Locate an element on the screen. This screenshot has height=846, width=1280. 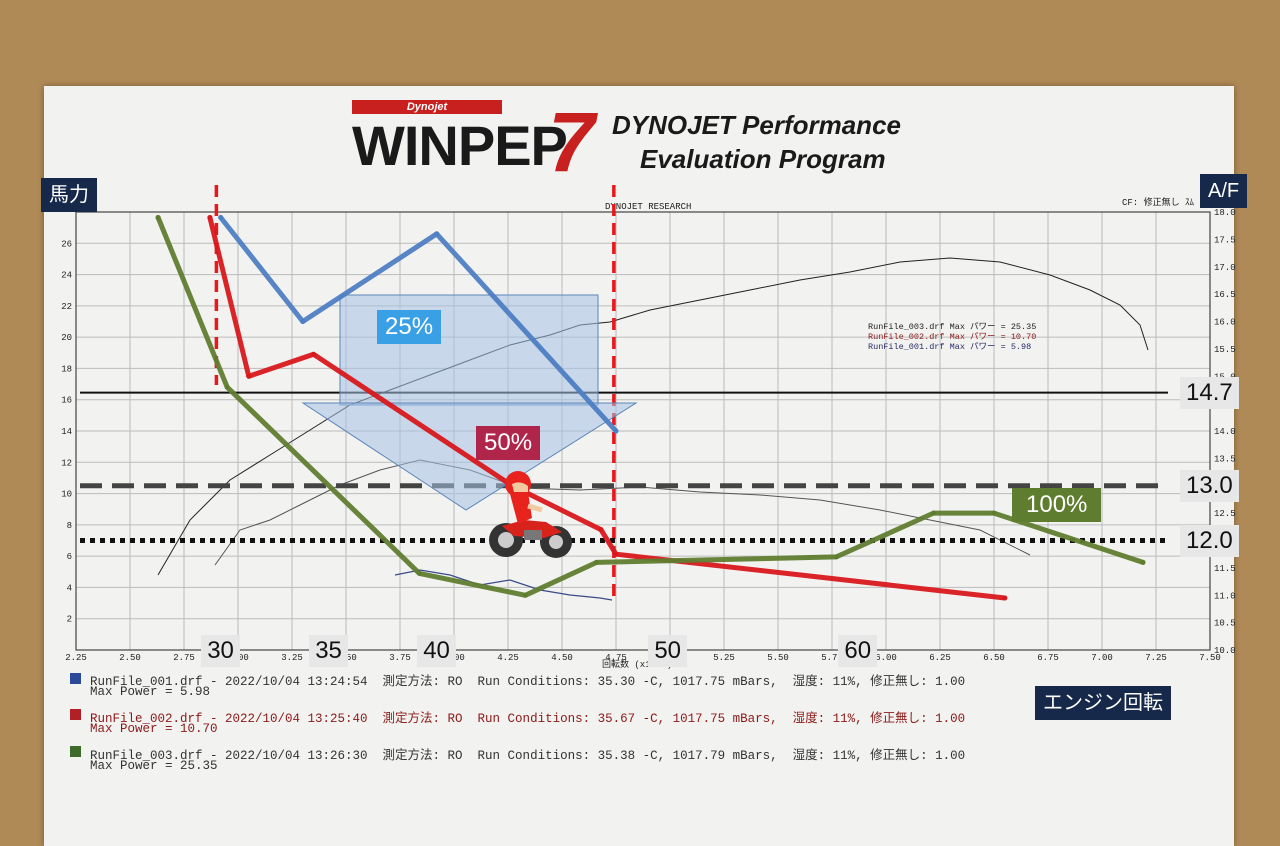
x-tick-label: 4.25 is located at coordinates (508, 658).